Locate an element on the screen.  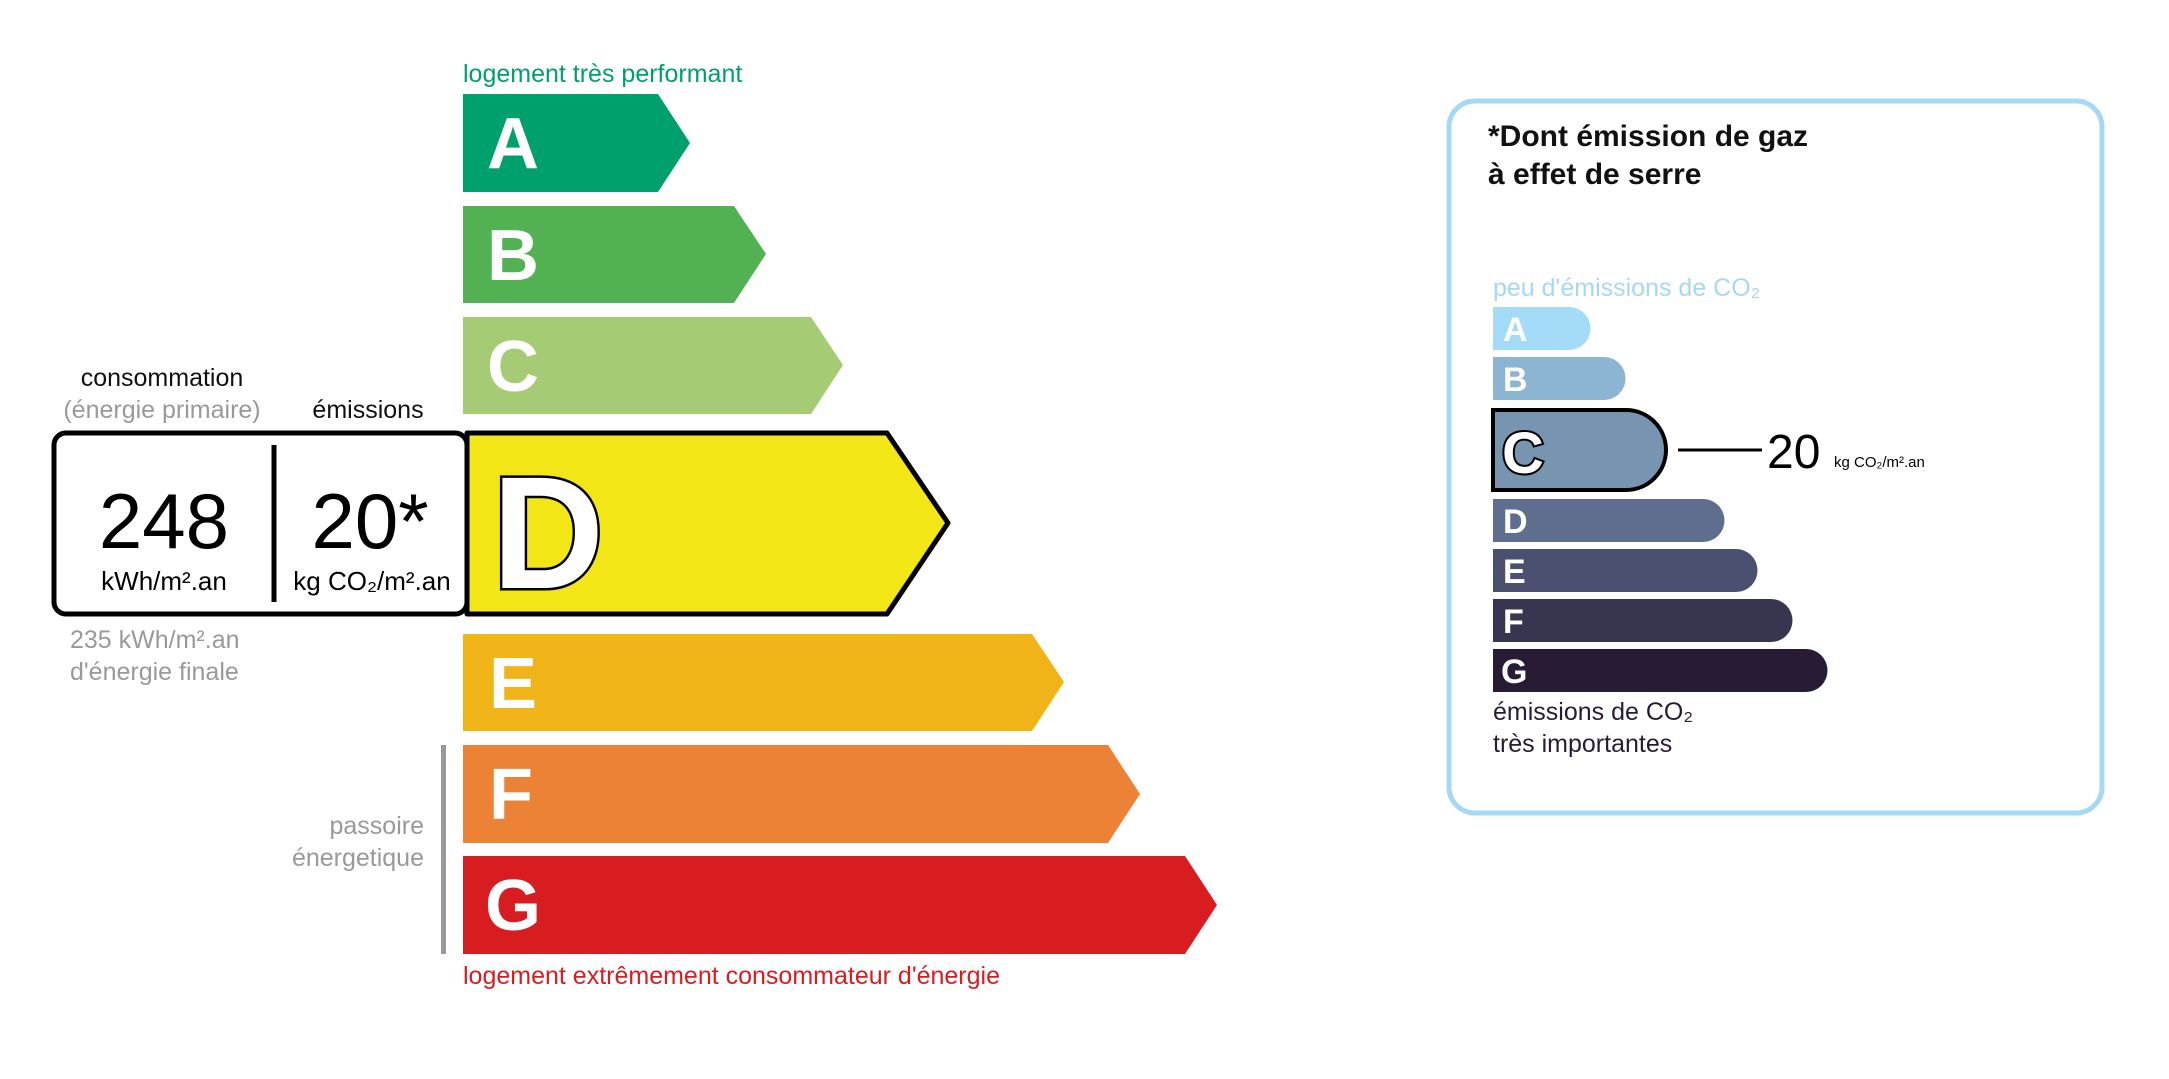
ges-letter-f: F is located at coordinates (1513, 622).